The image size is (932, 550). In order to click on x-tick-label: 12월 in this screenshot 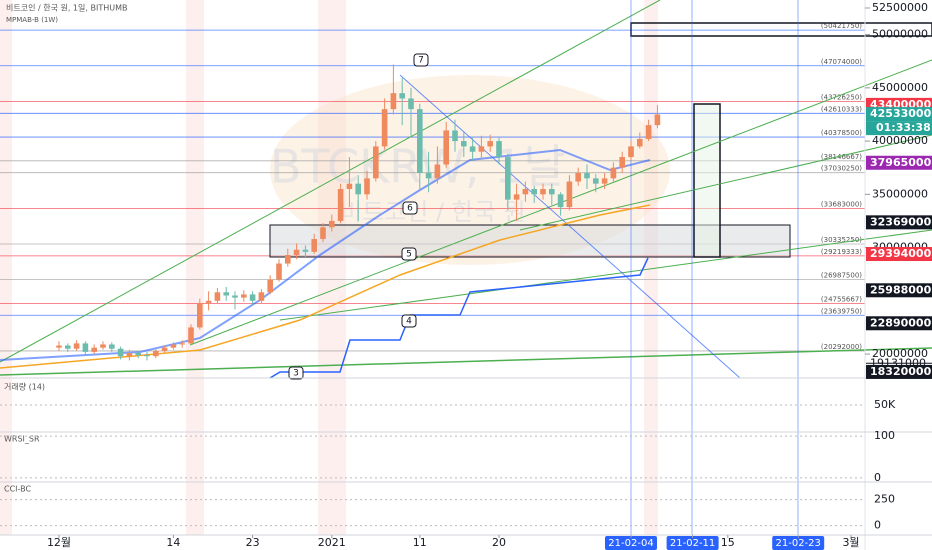, I will do `click(59, 542)`.